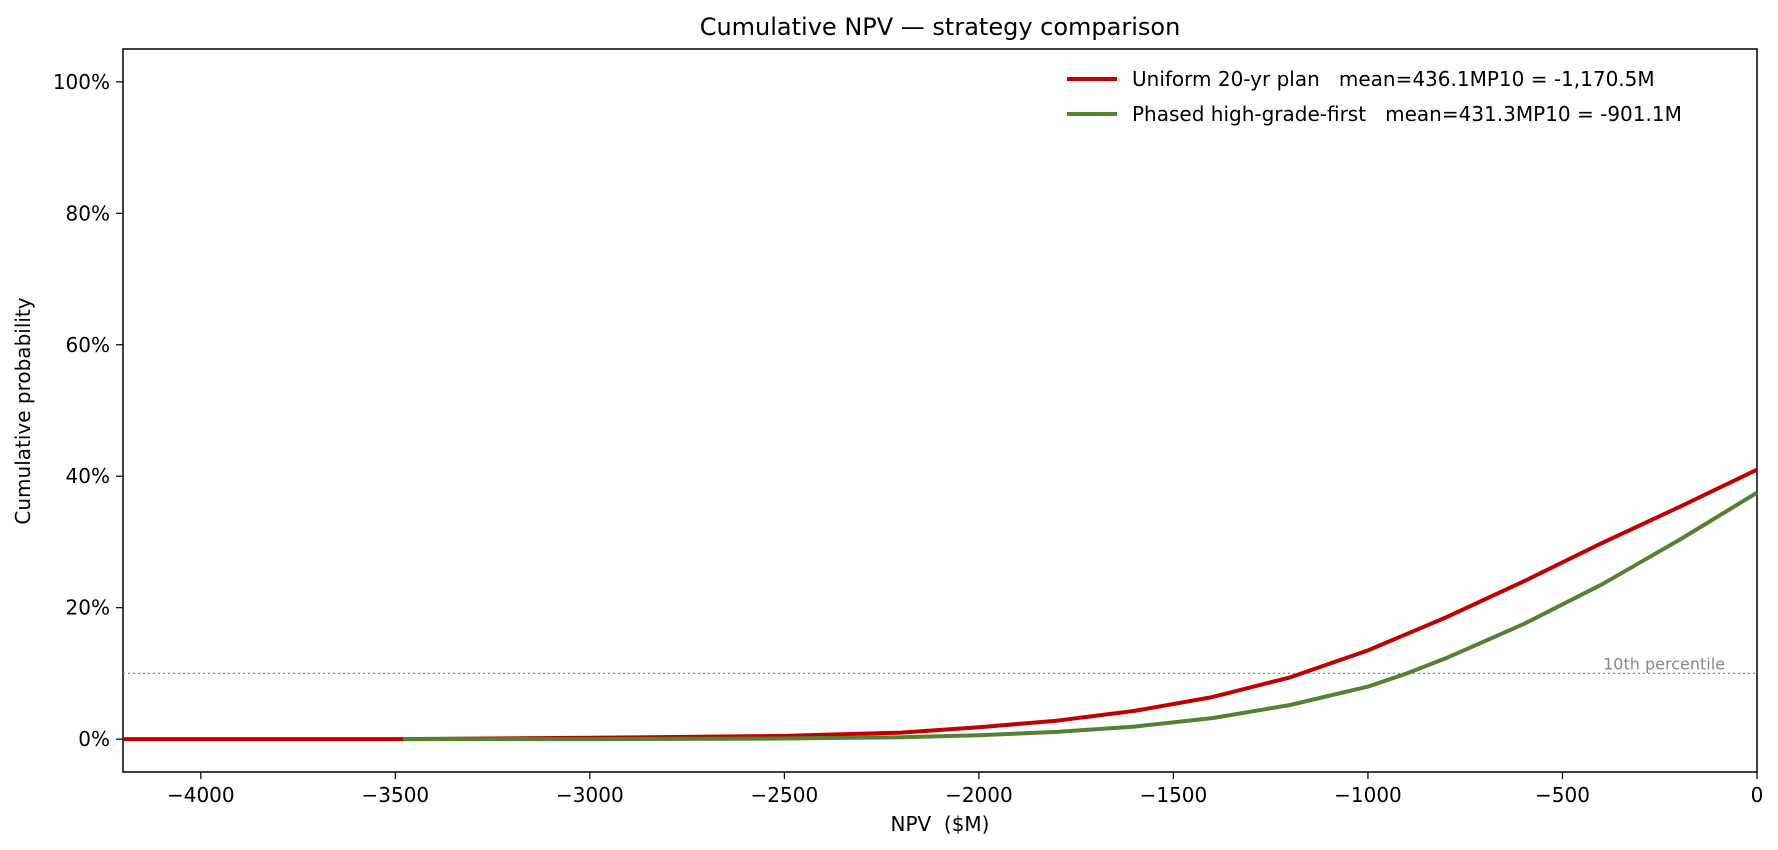 The height and width of the screenshot is (850, 1778). Describe the element at coordinates (88, 213) in the screenshot. I see `y-tick-label: 80%` at that location.